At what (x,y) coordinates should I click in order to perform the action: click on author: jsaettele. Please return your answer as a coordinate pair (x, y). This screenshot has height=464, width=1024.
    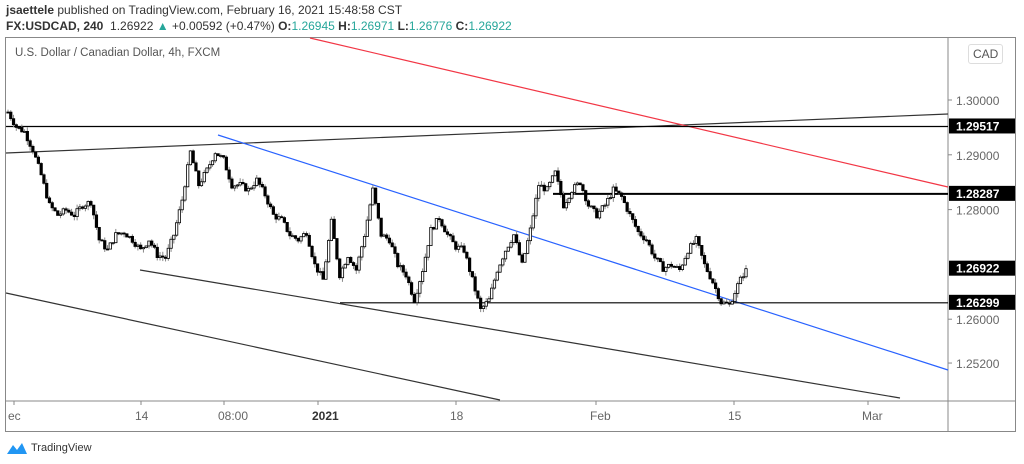
    Looking at the image, I should click on (30, 10).